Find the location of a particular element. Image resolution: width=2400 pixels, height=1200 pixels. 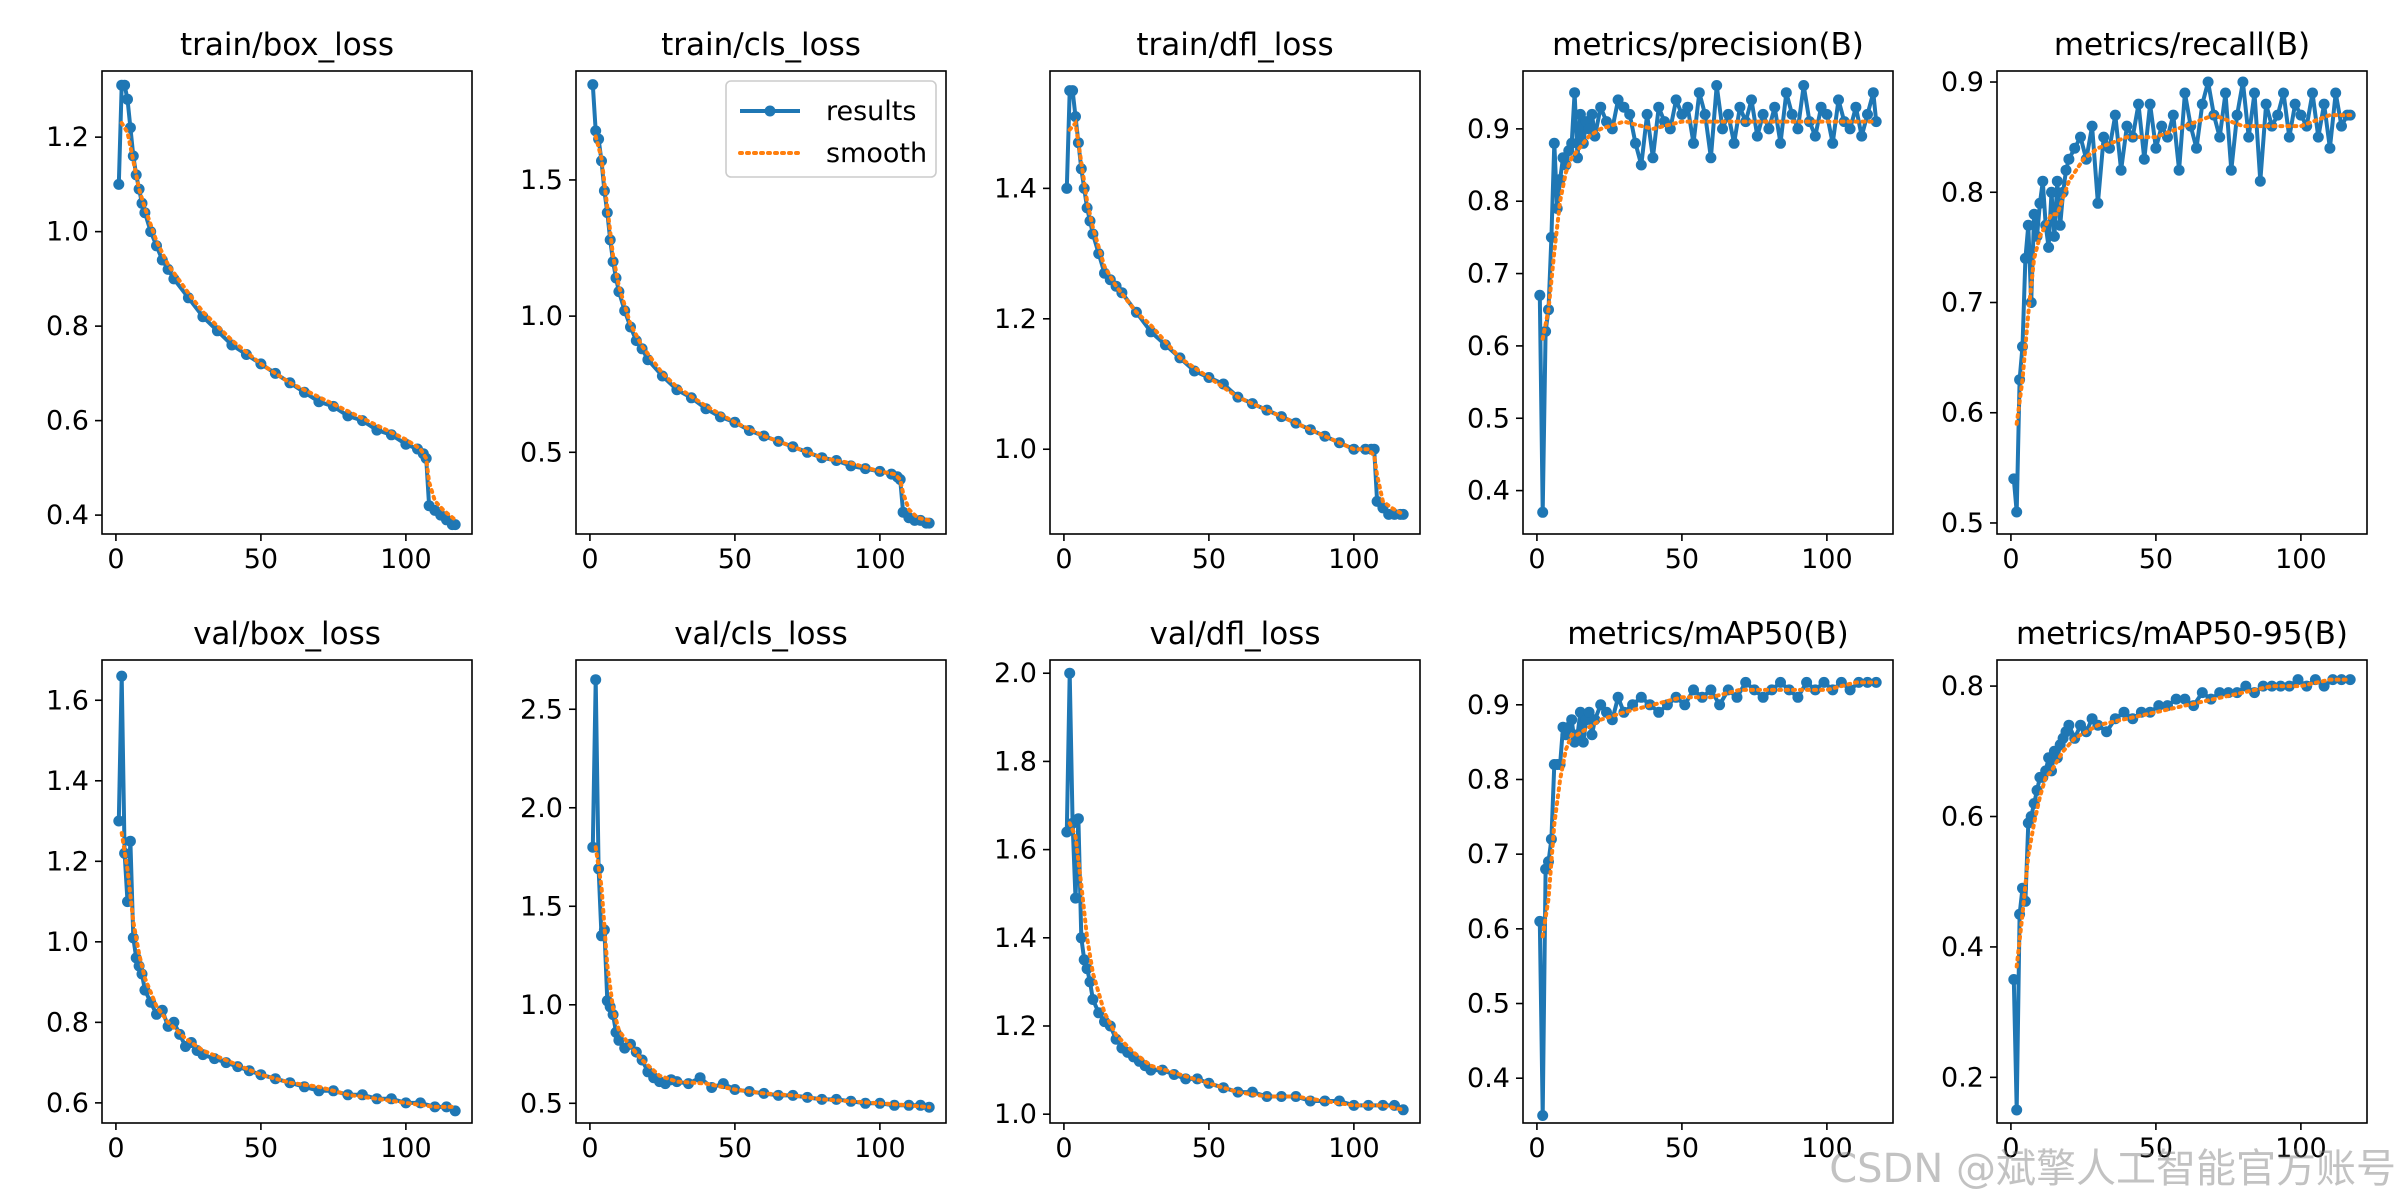

subplot-metrics-recall-b: metrics/recall(B) 0 50 100 0.5 0.6 0.7 0.8 0.9 is located at coordinates (2154, 301).